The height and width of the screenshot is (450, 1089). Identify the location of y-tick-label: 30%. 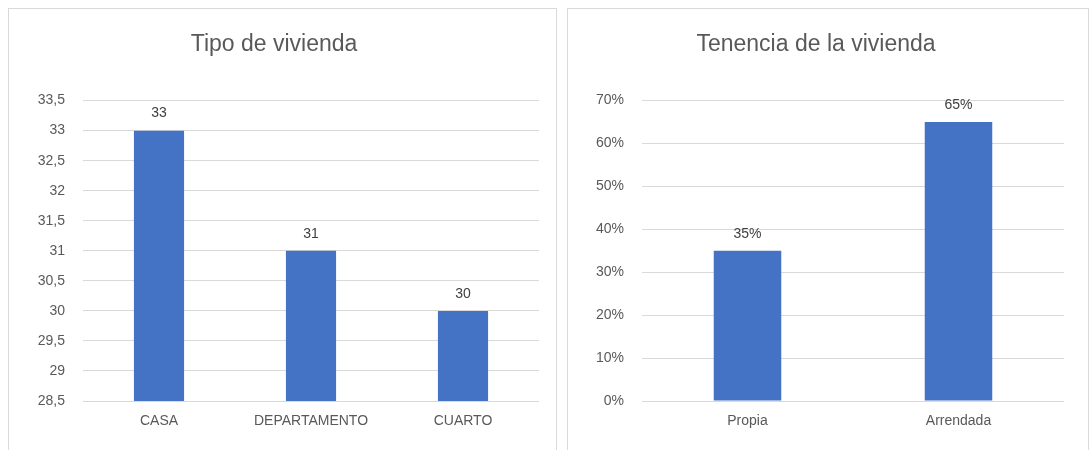
(609, 271).